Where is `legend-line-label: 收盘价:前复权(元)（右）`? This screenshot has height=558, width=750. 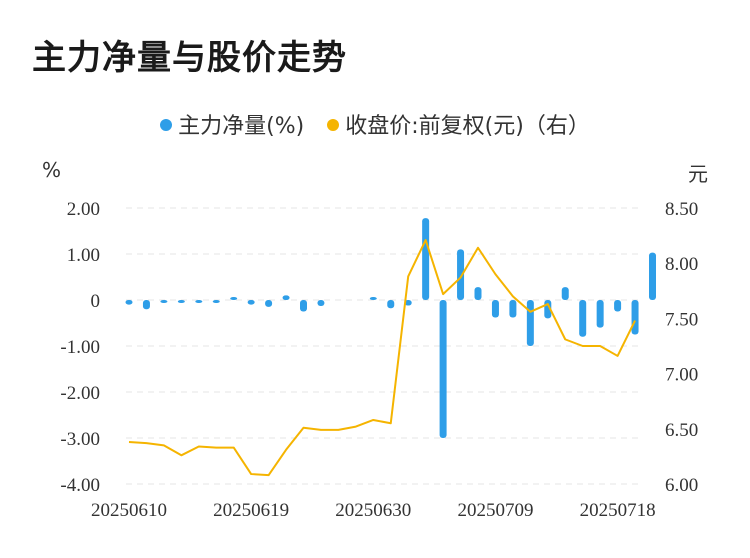 legend-line-label: 收盘价:前复权(元)（右） is located at coordinates (467, 126).